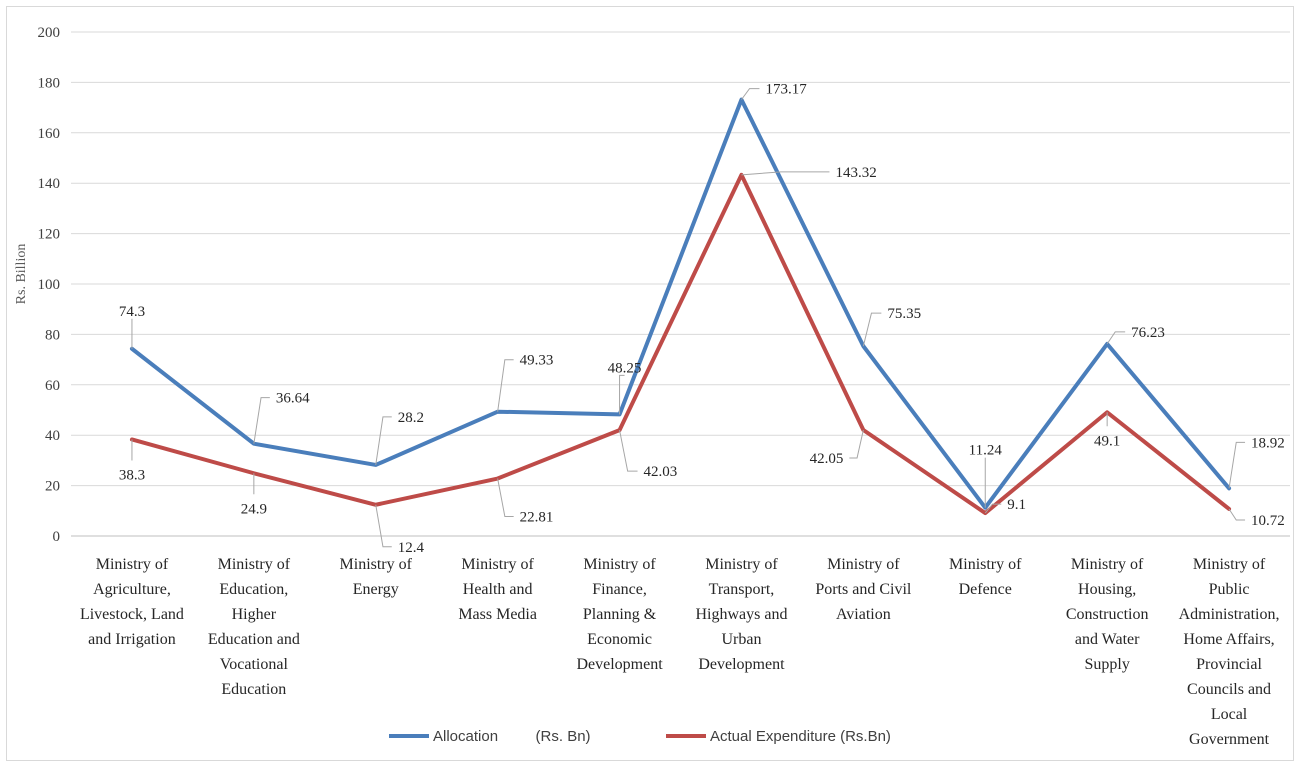 The image size is (1301, 766). Describe the element at coordinates (293, 399) in the screenshot. I see `data-label: 36.64` at that location.